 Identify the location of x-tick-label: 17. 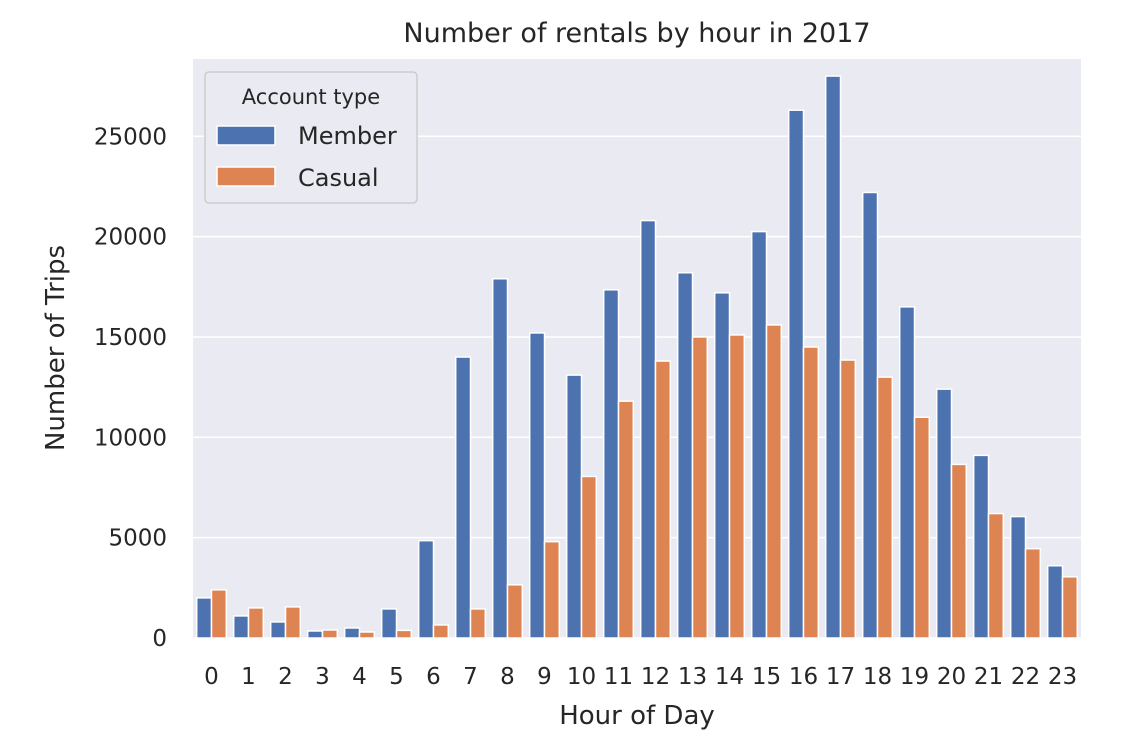
(840, 677).